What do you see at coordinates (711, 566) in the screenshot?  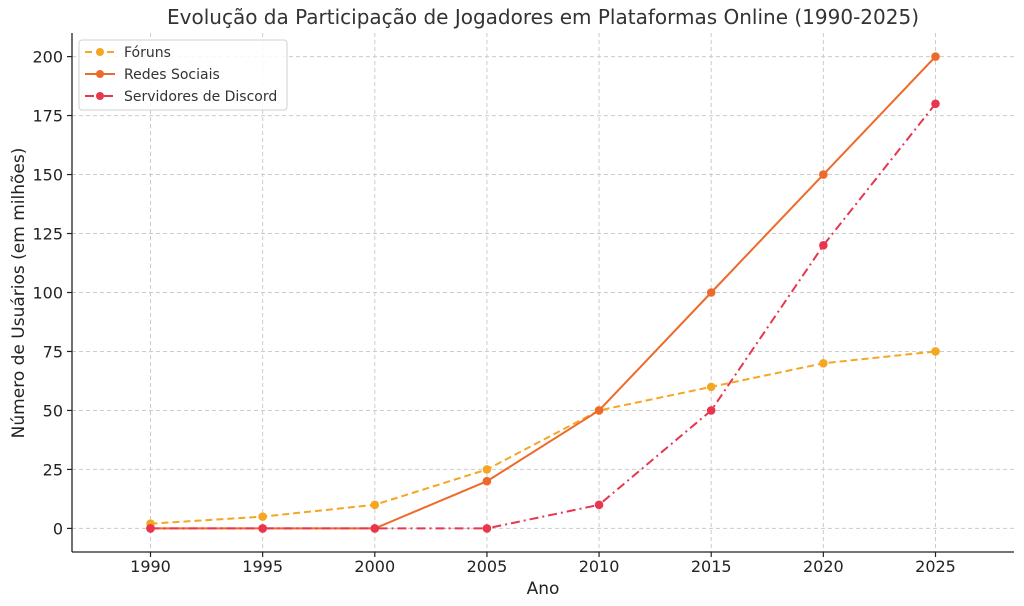 I see `x-tick-label: 2015` at bounding box center [711, 566].